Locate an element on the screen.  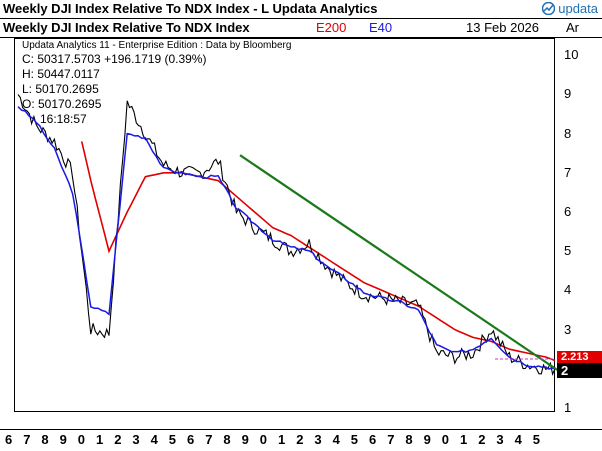
close-value: C: 50317.5703 +196.1719 (0.39%) is located at coordinates (114, 59).